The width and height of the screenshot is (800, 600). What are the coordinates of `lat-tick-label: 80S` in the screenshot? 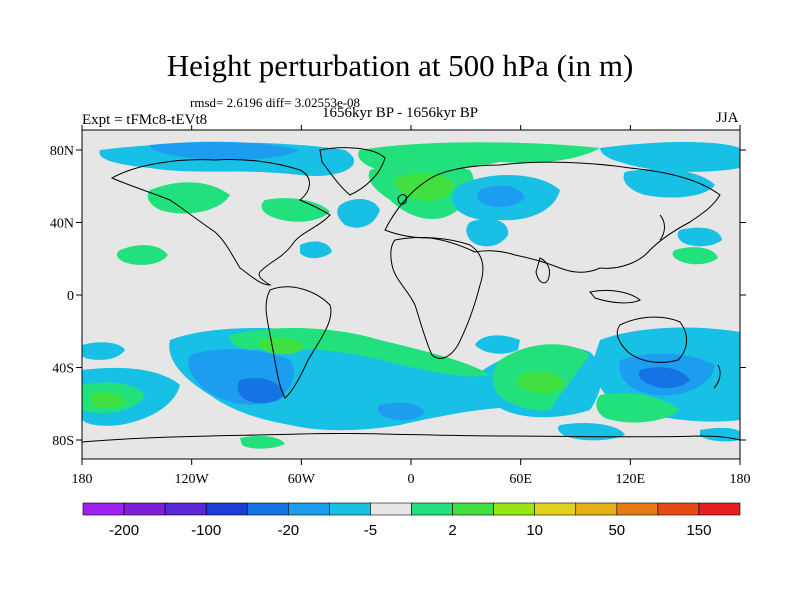 It's located at (63, 441).